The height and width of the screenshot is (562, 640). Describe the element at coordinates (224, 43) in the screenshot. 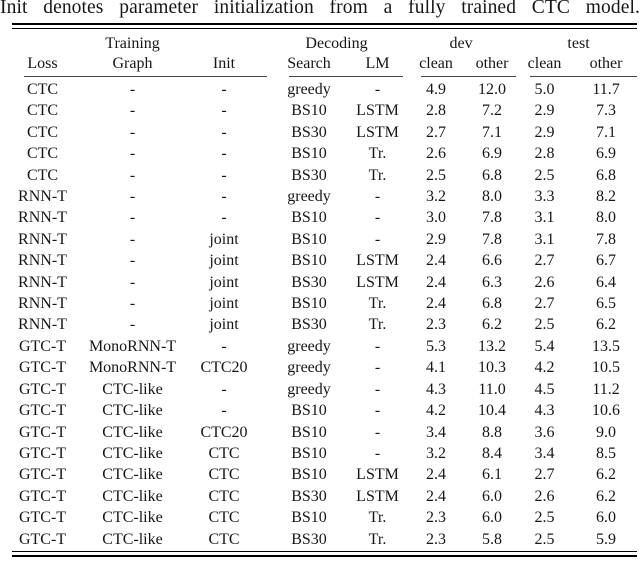

I see `group-header-cell` at that location.